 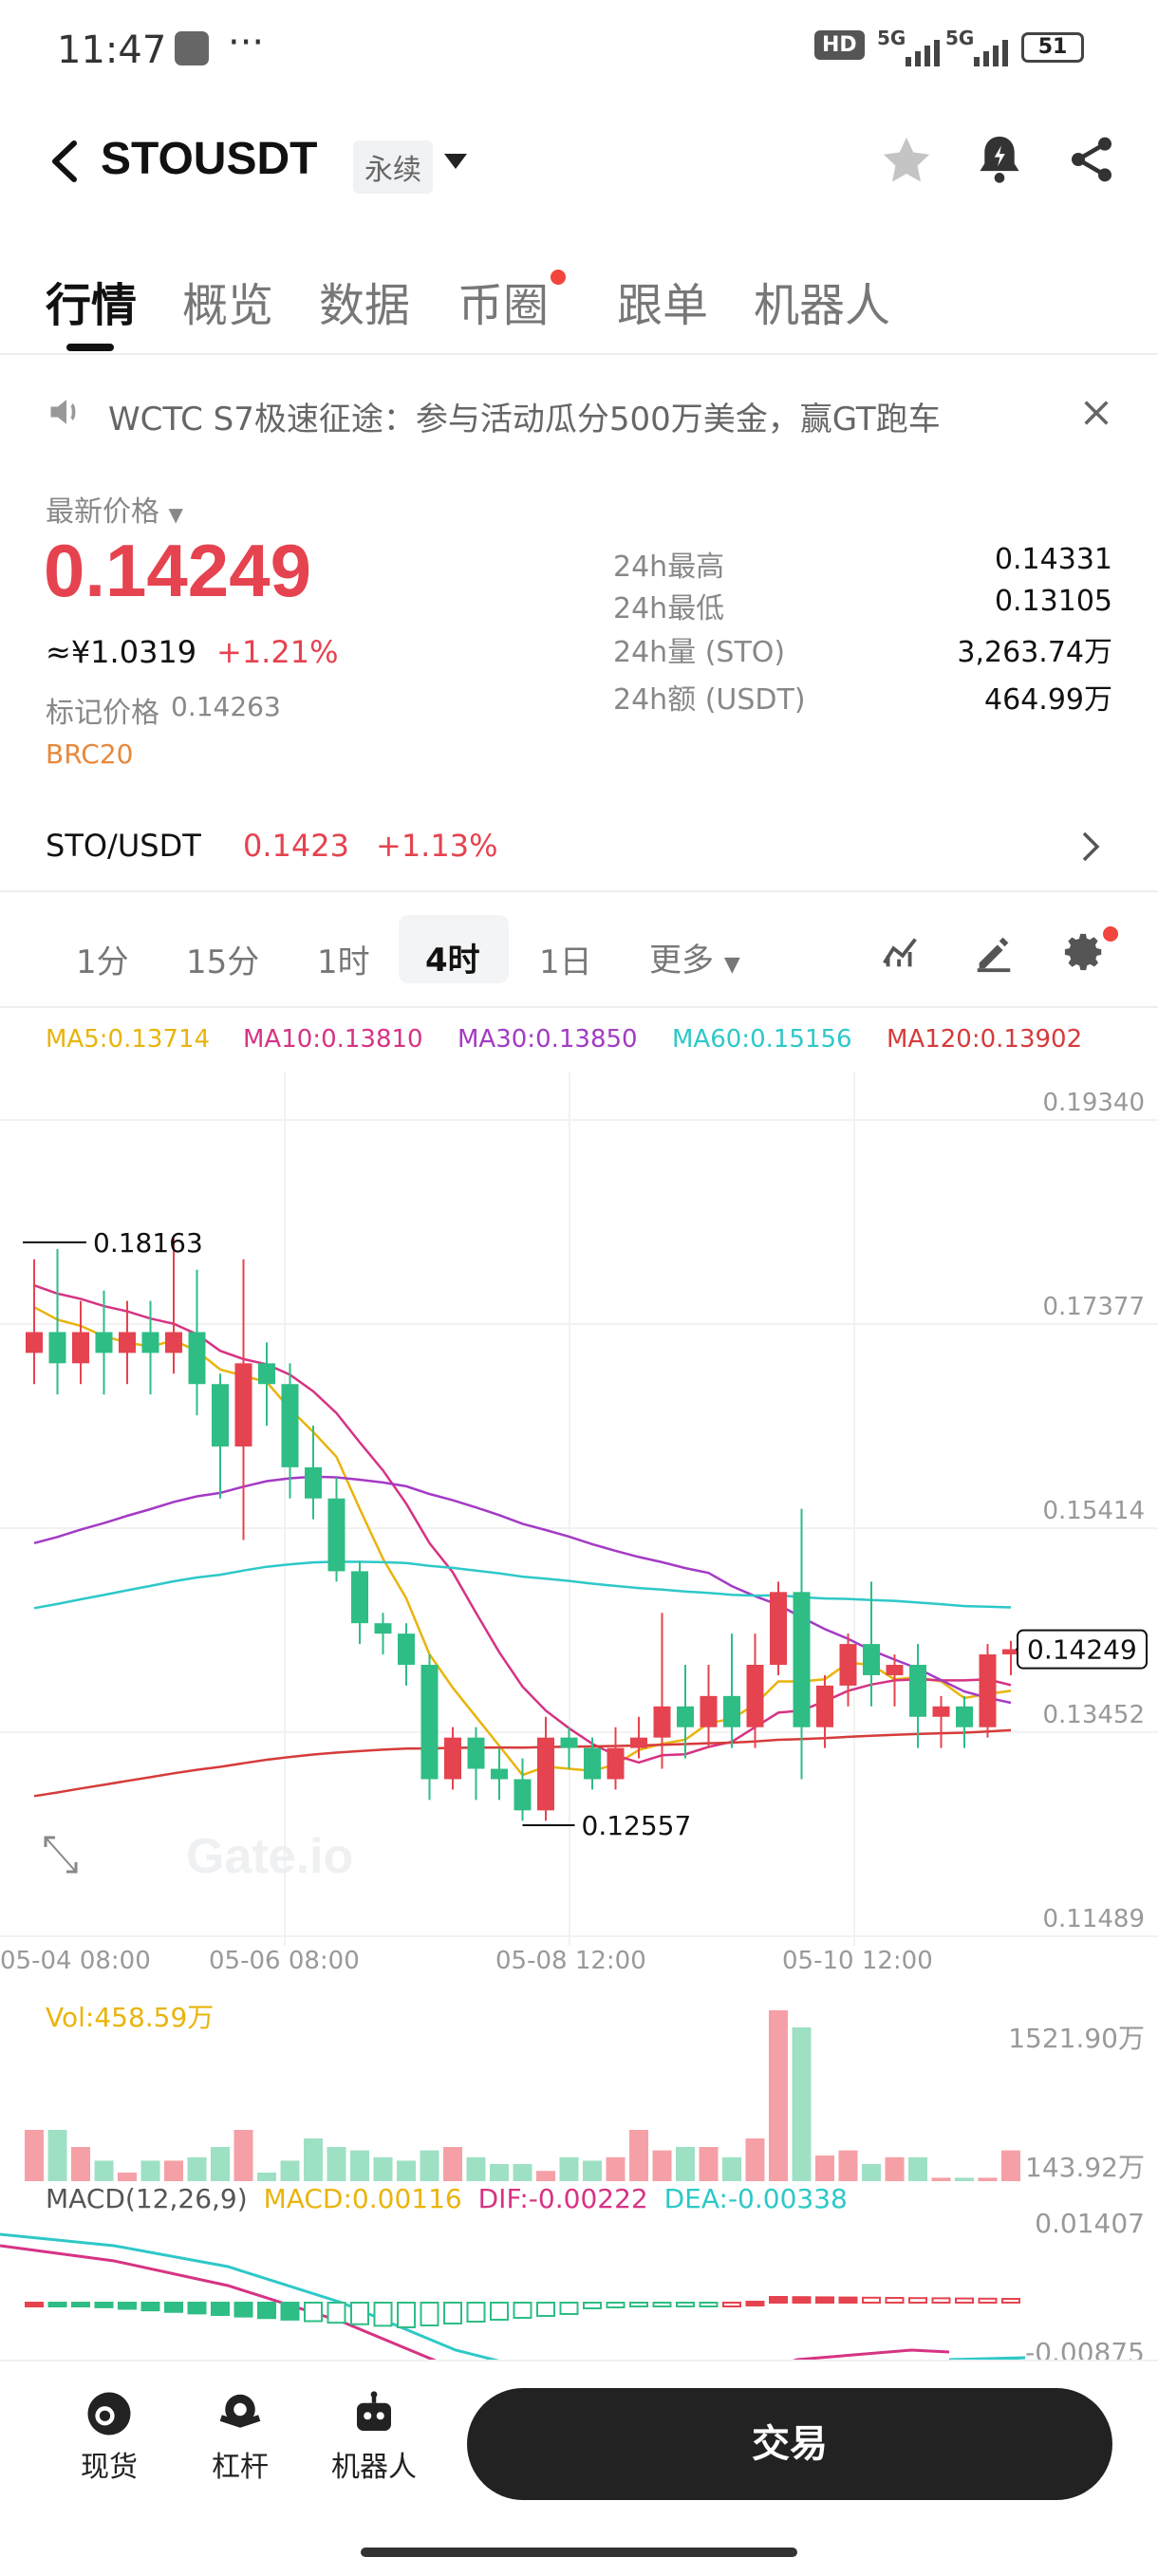 I want to click on spot-row: STO/USDT 0.1423 +1.13%, so click(x=579, y=847).